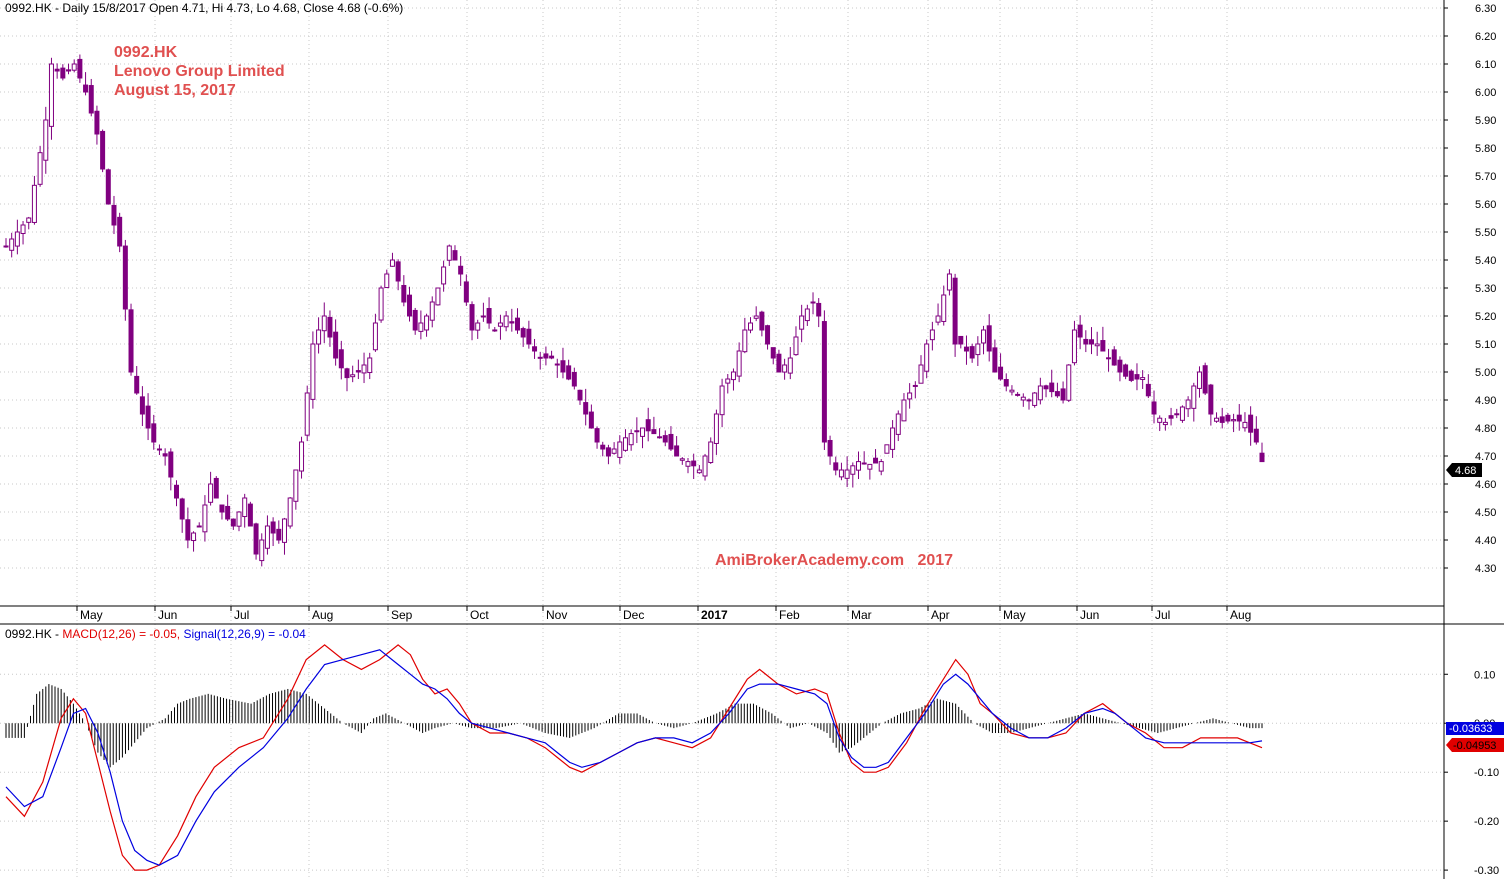  I want to click on date-tick-label: Apr, so click(940, 615).